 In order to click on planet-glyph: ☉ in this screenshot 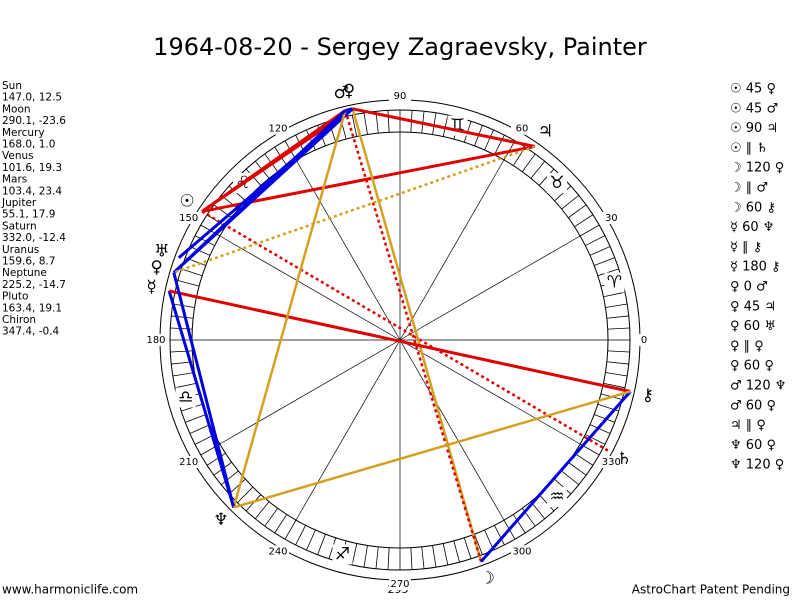, I will do `click(186, 202)`.